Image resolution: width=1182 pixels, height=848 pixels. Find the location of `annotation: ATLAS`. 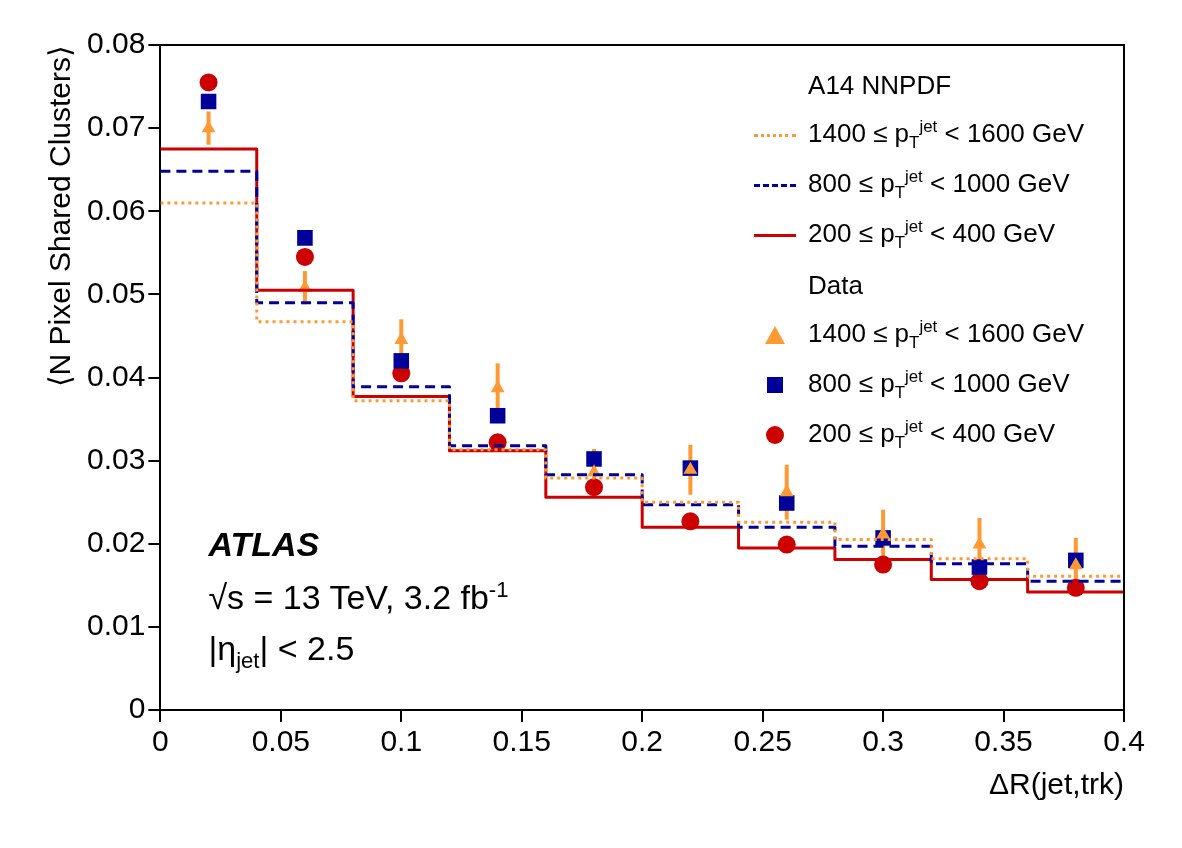

annotation: ATLAS is located at coordinates (264, 545).